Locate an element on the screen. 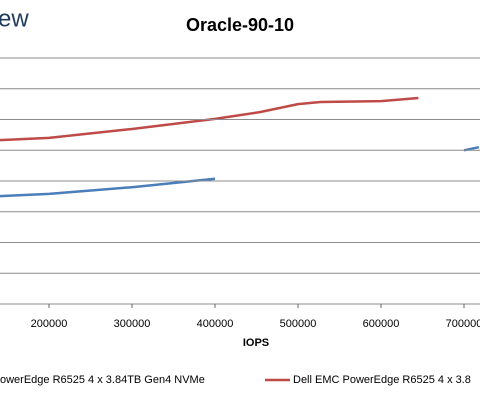 Image resolution: width=480 pixels, height=401 pixels. x-tick-label: 500000 is located at coordinates (298, 324).